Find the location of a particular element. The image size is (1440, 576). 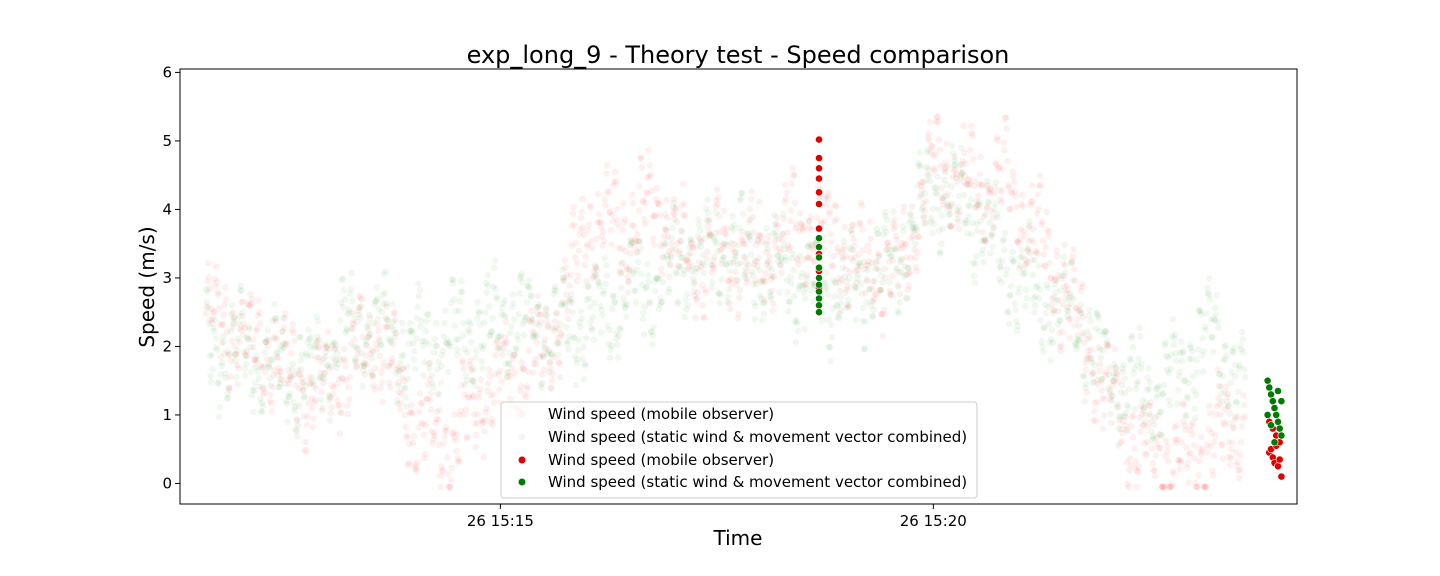

highlight-point-static is located at coordinates (1271, 425).